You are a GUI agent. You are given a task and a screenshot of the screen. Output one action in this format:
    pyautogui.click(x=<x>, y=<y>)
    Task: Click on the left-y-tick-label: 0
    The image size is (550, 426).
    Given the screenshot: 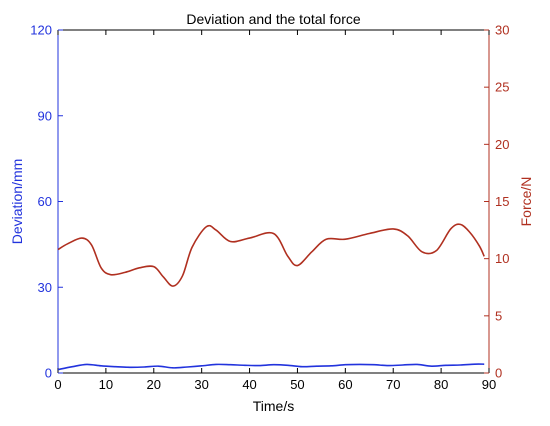 What is the action you would take?
    pyautogui.click(x=48, y=373)
    